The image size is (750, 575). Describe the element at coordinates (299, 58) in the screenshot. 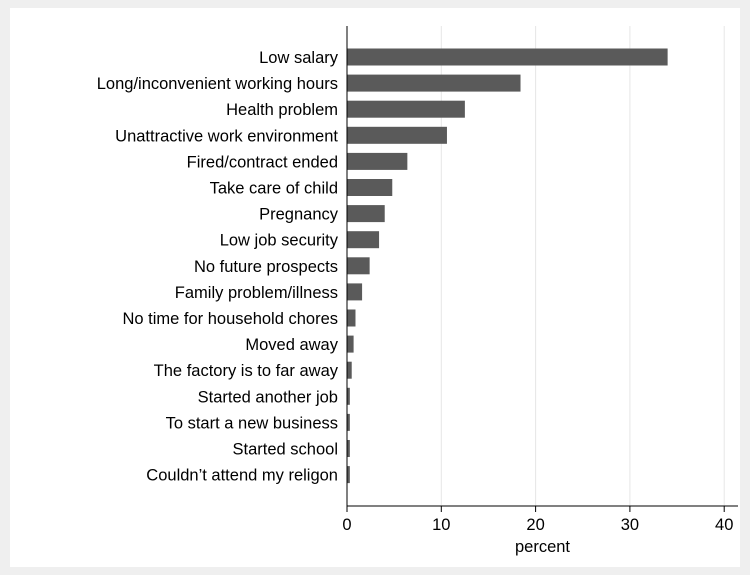

I see `category-label-0: Low salary` at that location.